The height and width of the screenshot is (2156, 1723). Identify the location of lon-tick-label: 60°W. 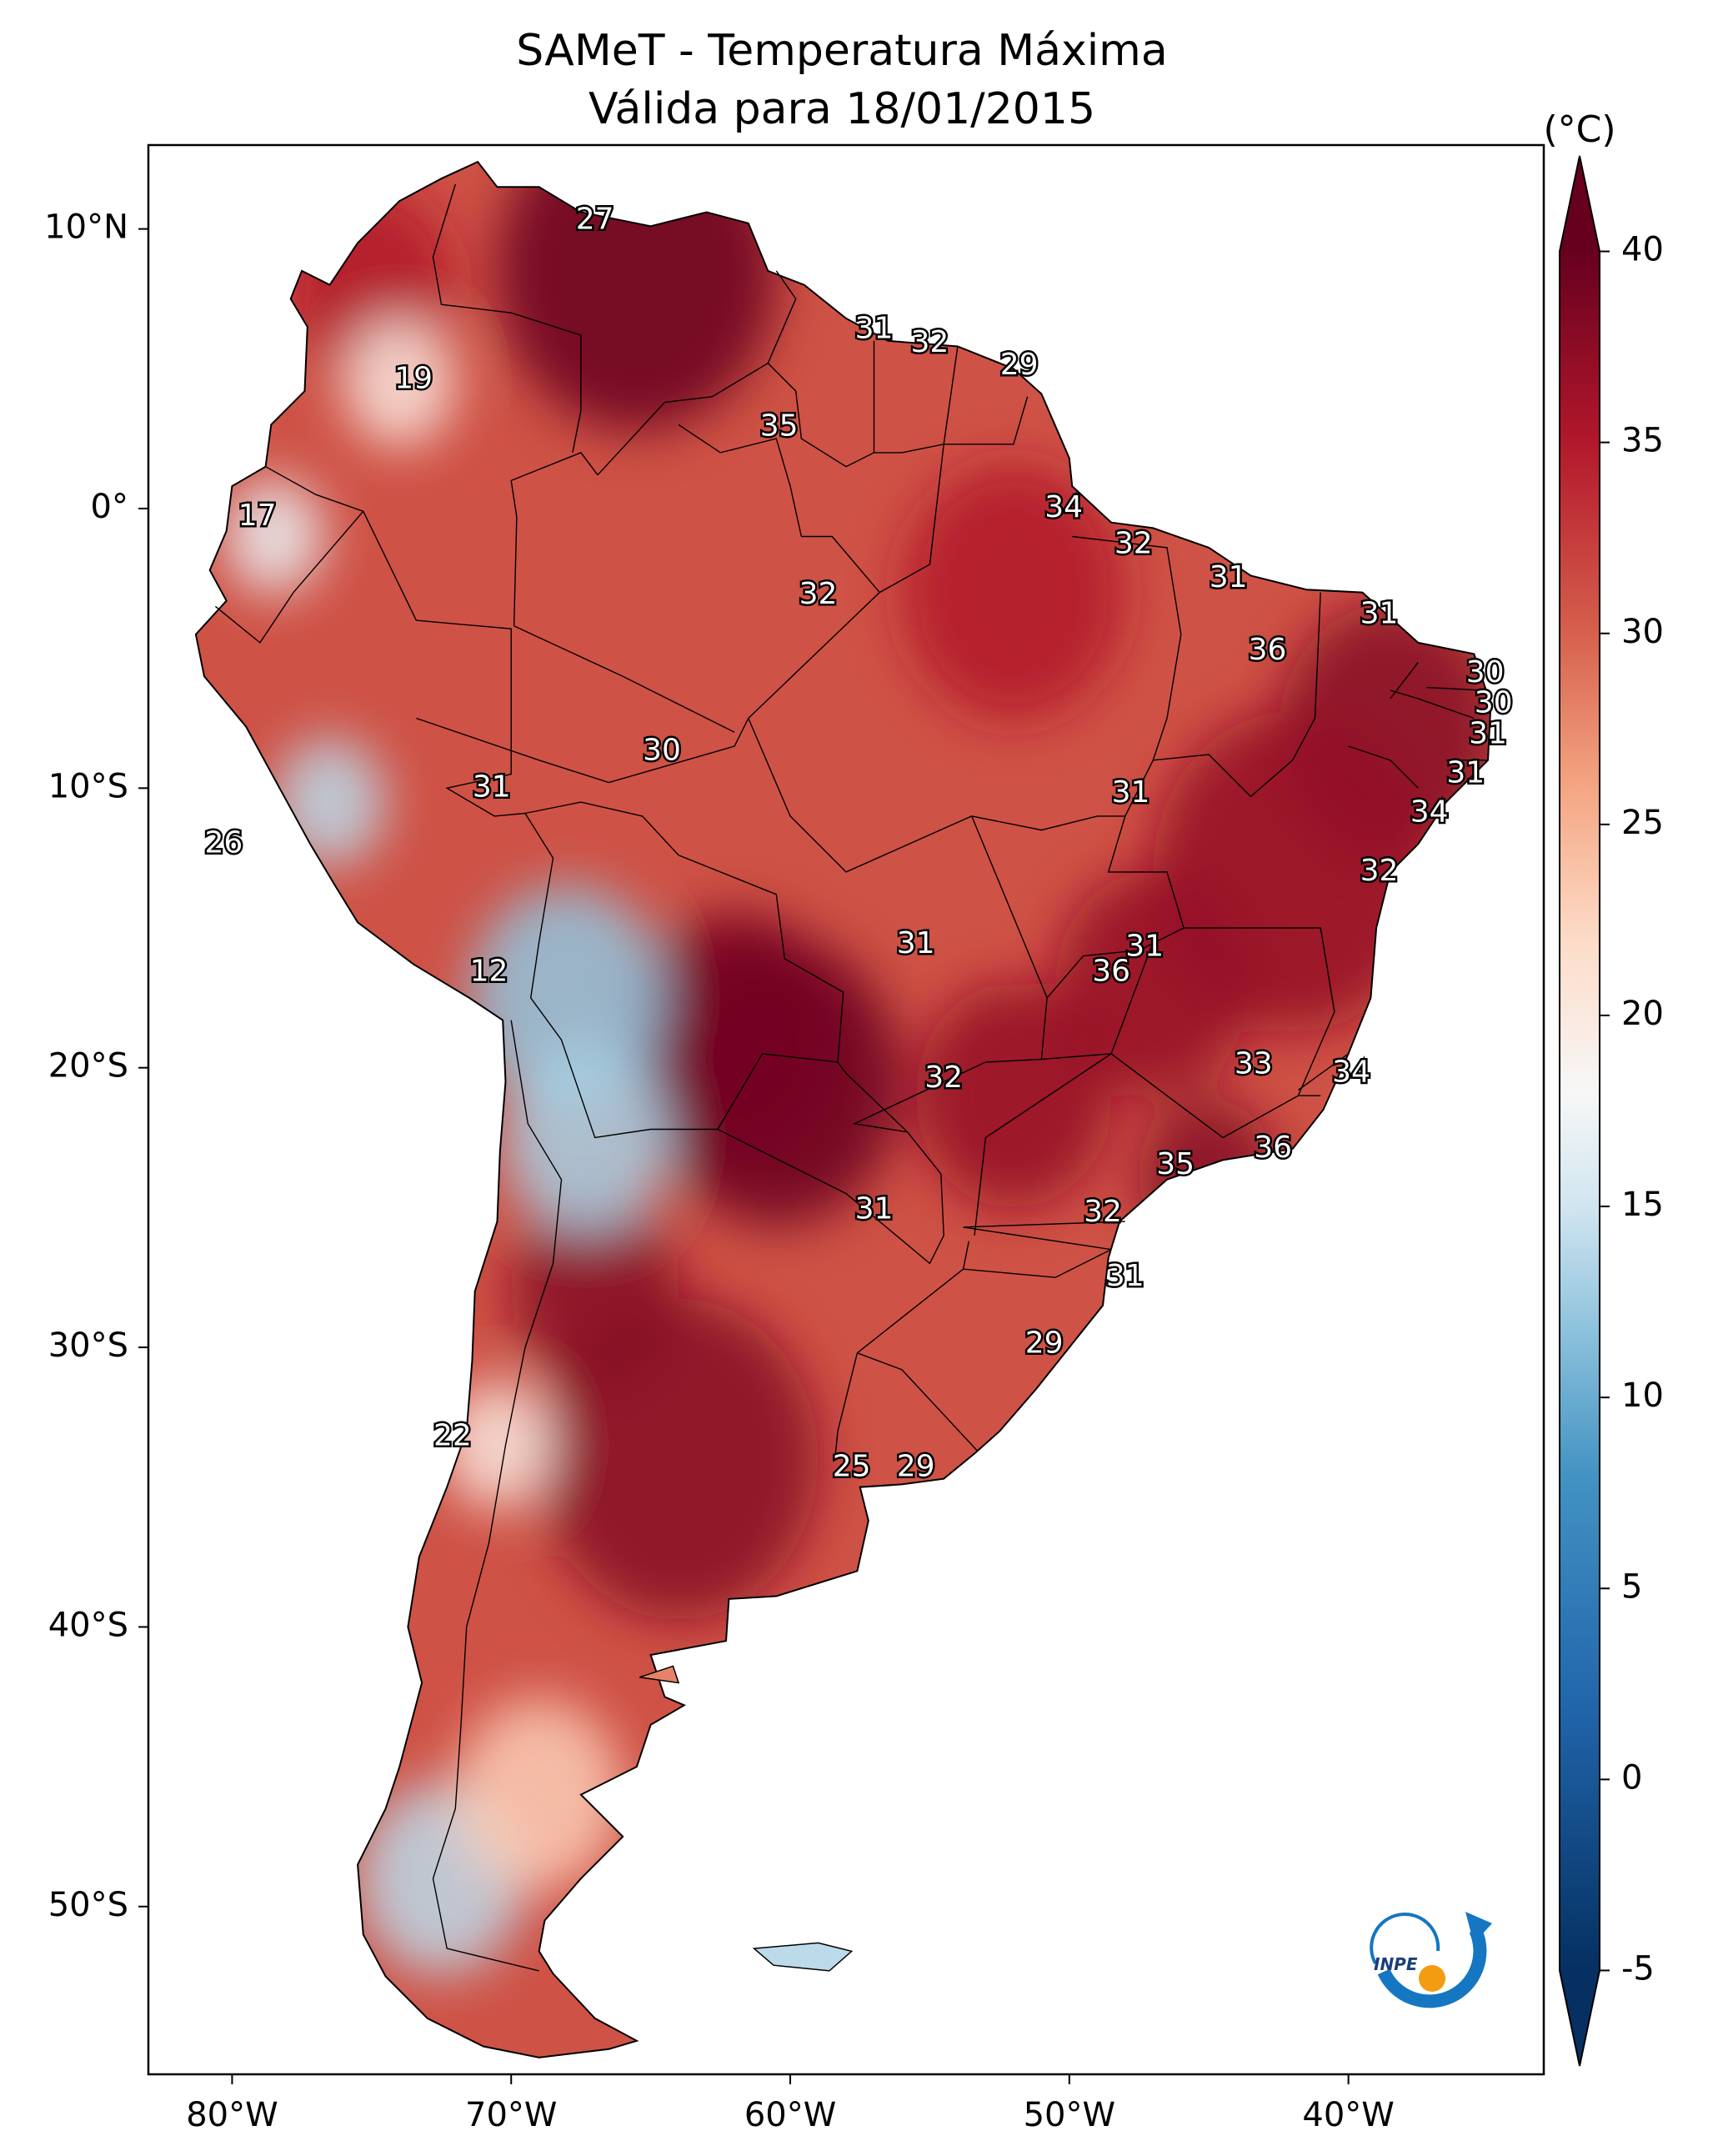
(790, 2115).